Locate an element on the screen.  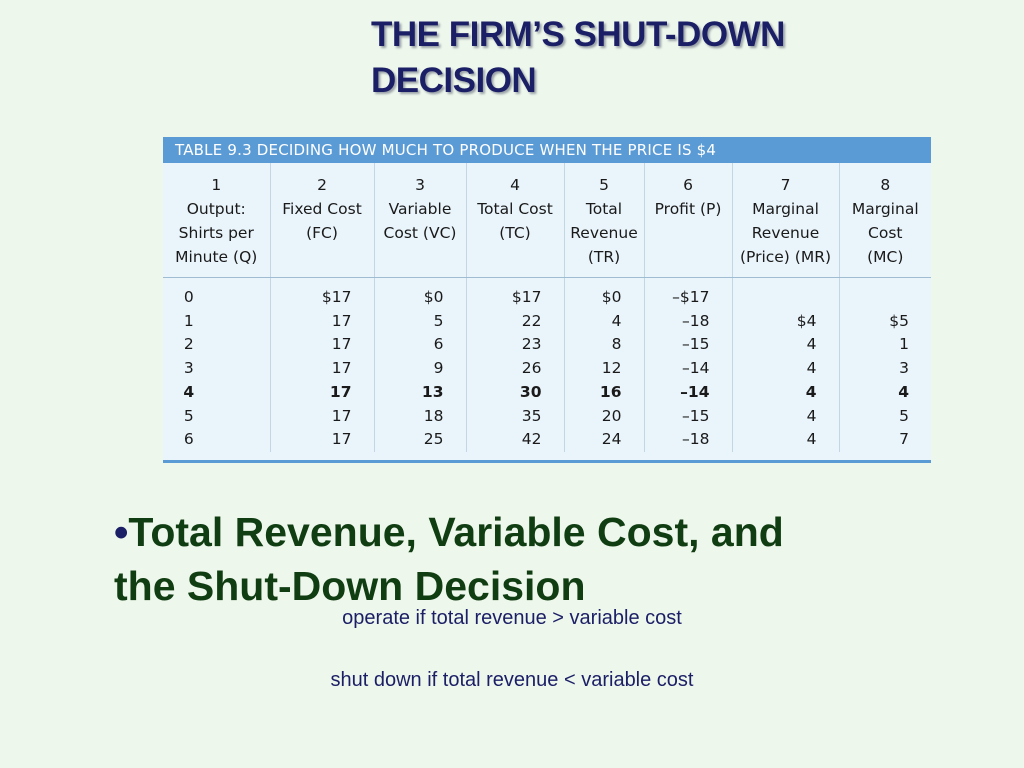
column-label-line: Shirts per is located at coordinates (216, 233).